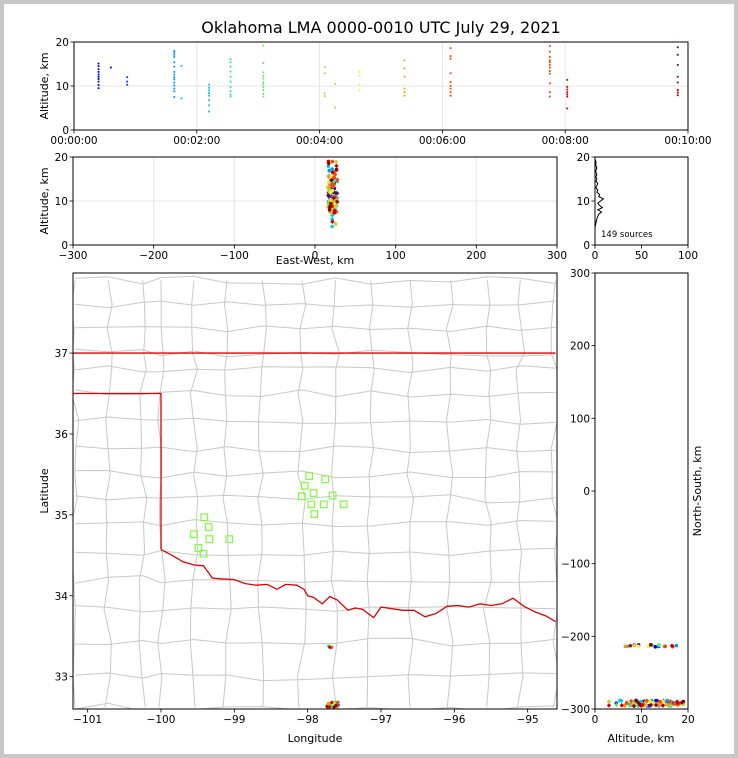  What do you see at coordinates (586, 246) in the screenshot?
I see `histogram-altitude-axis-tick-label: 0` at bounding box center [586, 246].